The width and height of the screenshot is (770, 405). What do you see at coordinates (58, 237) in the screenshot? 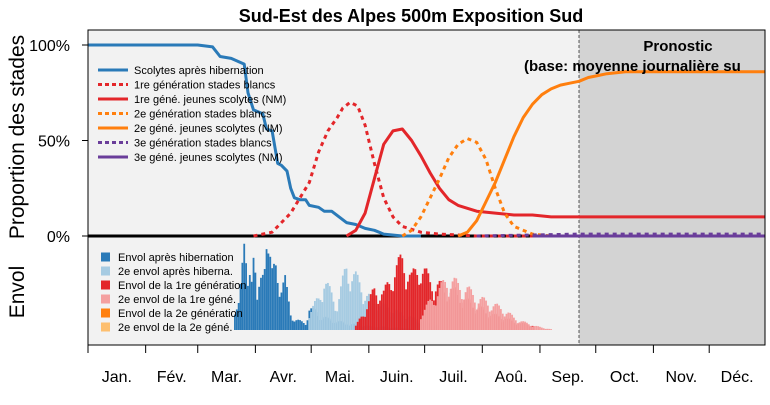
I see `y-tick-label: 0%` at bounding box center [58, 237].